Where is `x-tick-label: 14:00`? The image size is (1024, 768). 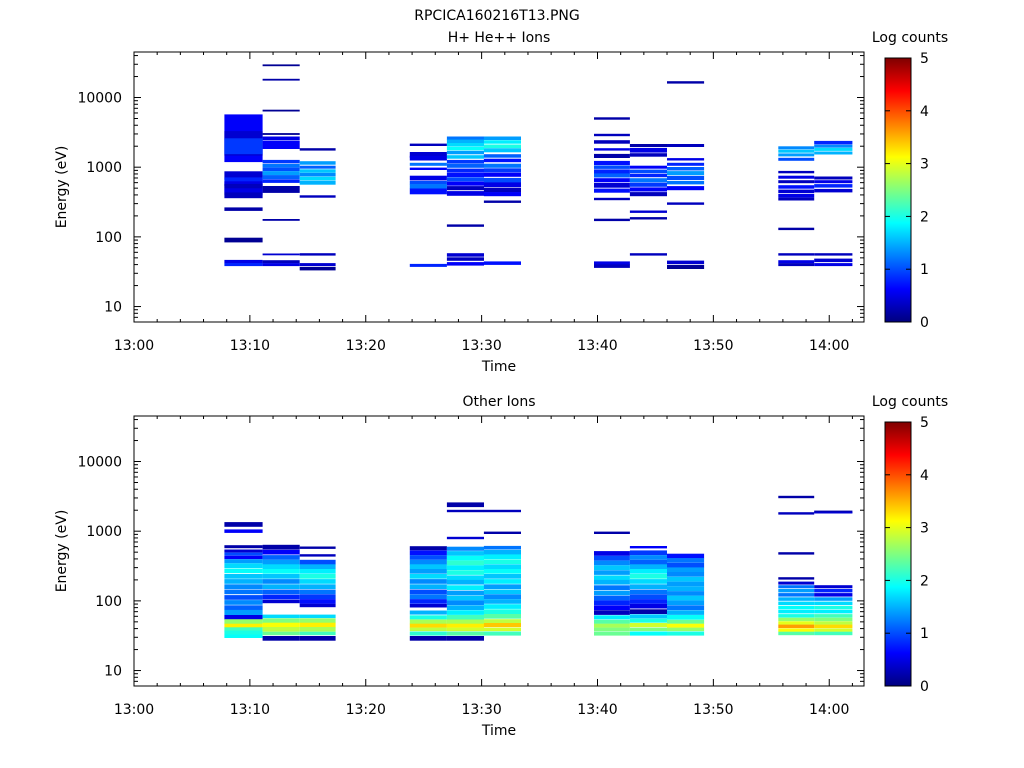 x-tick-label: 14:00 is located at coordinates (829, 710).